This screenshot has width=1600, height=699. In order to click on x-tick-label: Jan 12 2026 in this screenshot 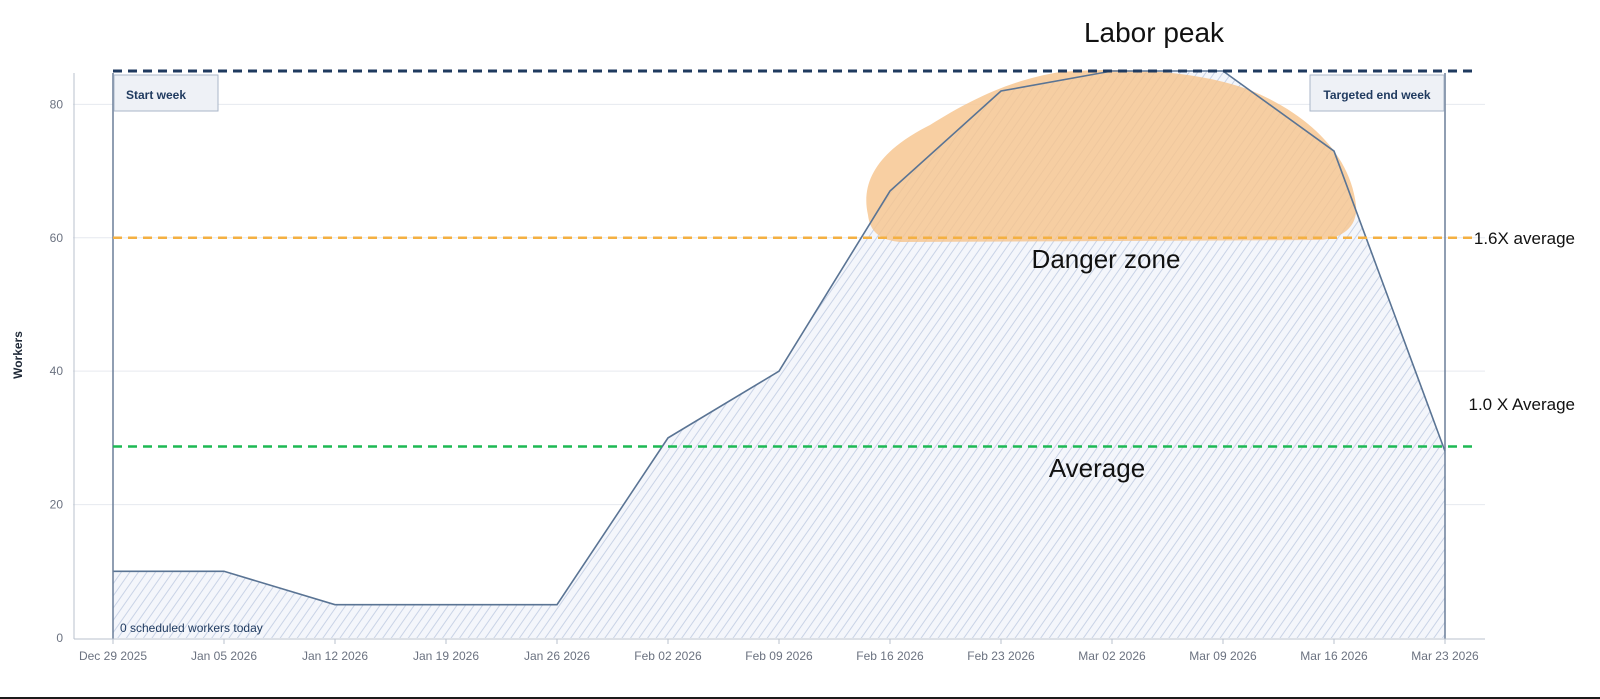, I will do `click(335, 656)`.